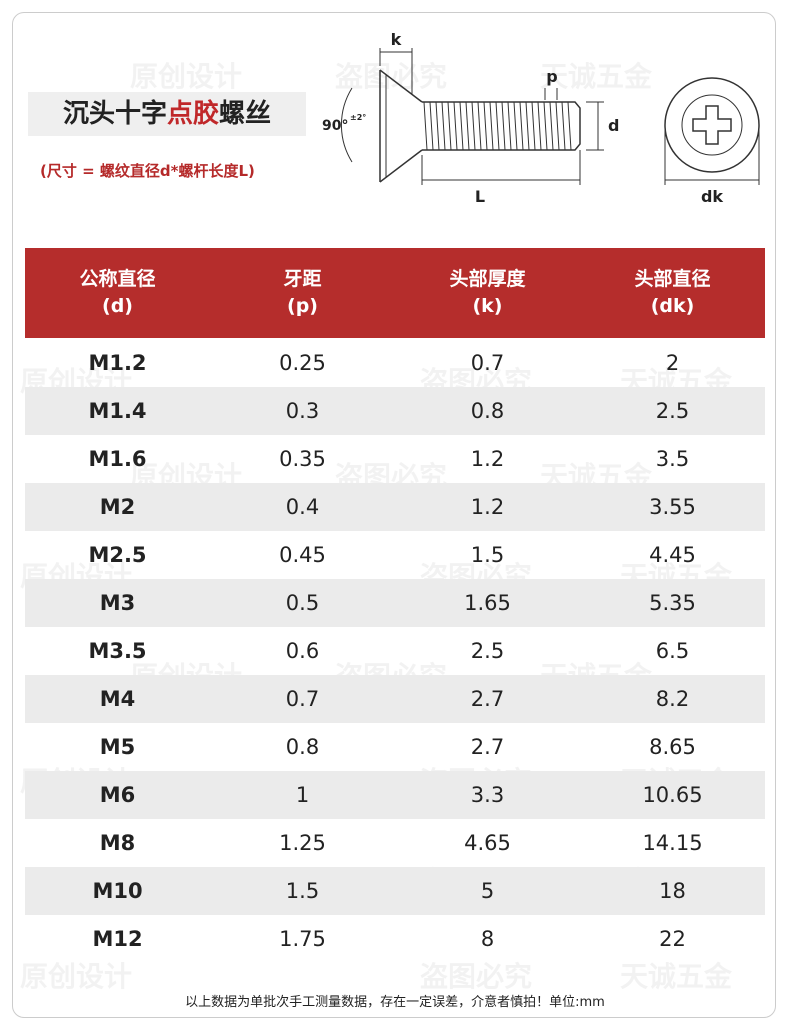 The image size is (790, 1030). Describe the element at coordinates (117, 279) in the screenshot. I see `header-line: 公称直径` at that location.